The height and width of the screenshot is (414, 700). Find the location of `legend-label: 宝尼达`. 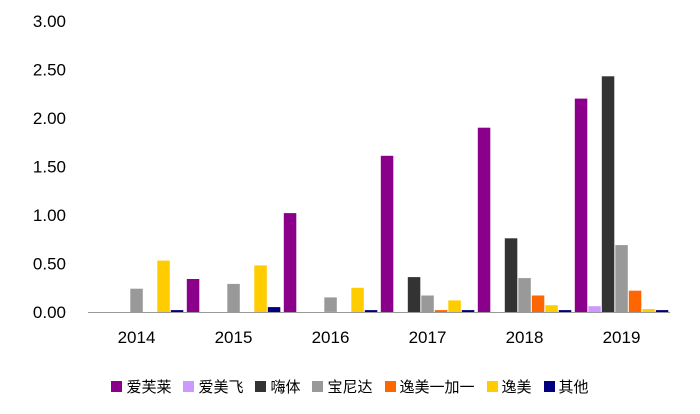

legend-label: 宝尼达 is located at coordinates (350, 386).